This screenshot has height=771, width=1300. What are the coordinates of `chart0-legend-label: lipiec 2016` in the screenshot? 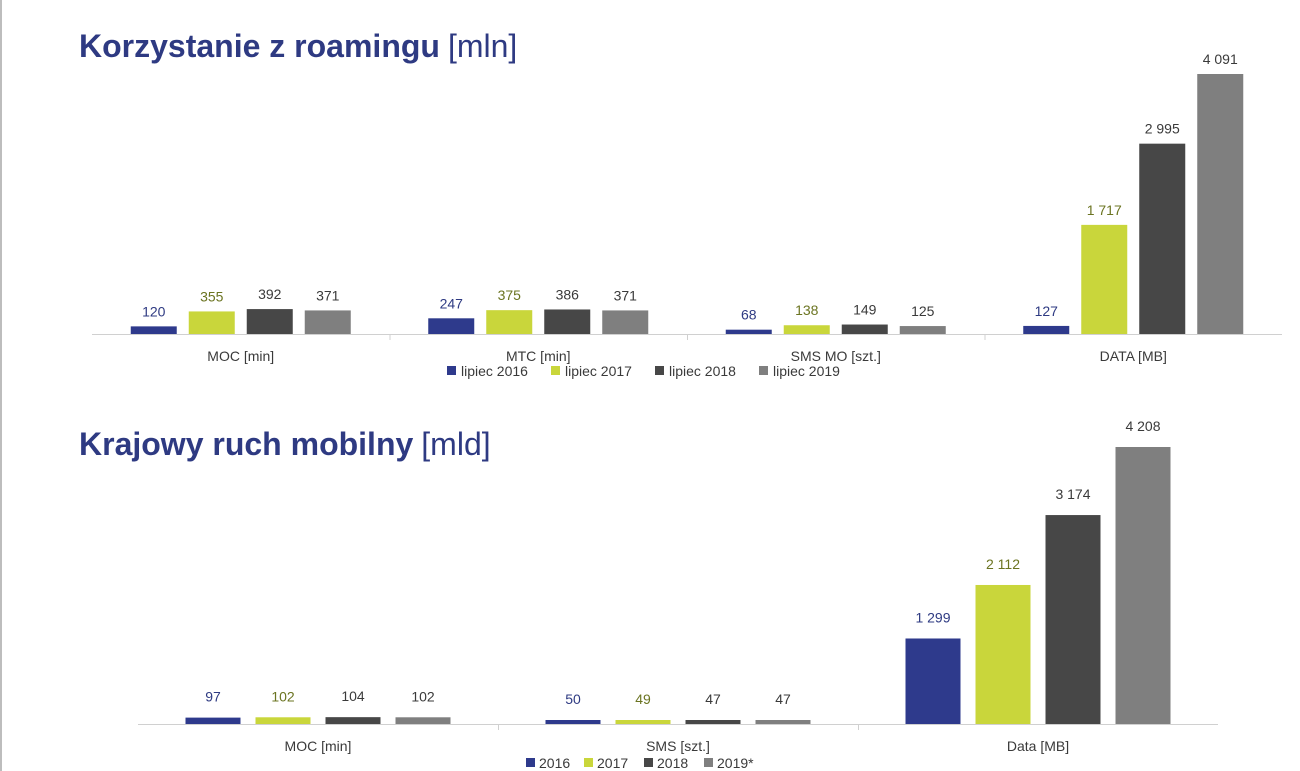 It's located at (494, 371).